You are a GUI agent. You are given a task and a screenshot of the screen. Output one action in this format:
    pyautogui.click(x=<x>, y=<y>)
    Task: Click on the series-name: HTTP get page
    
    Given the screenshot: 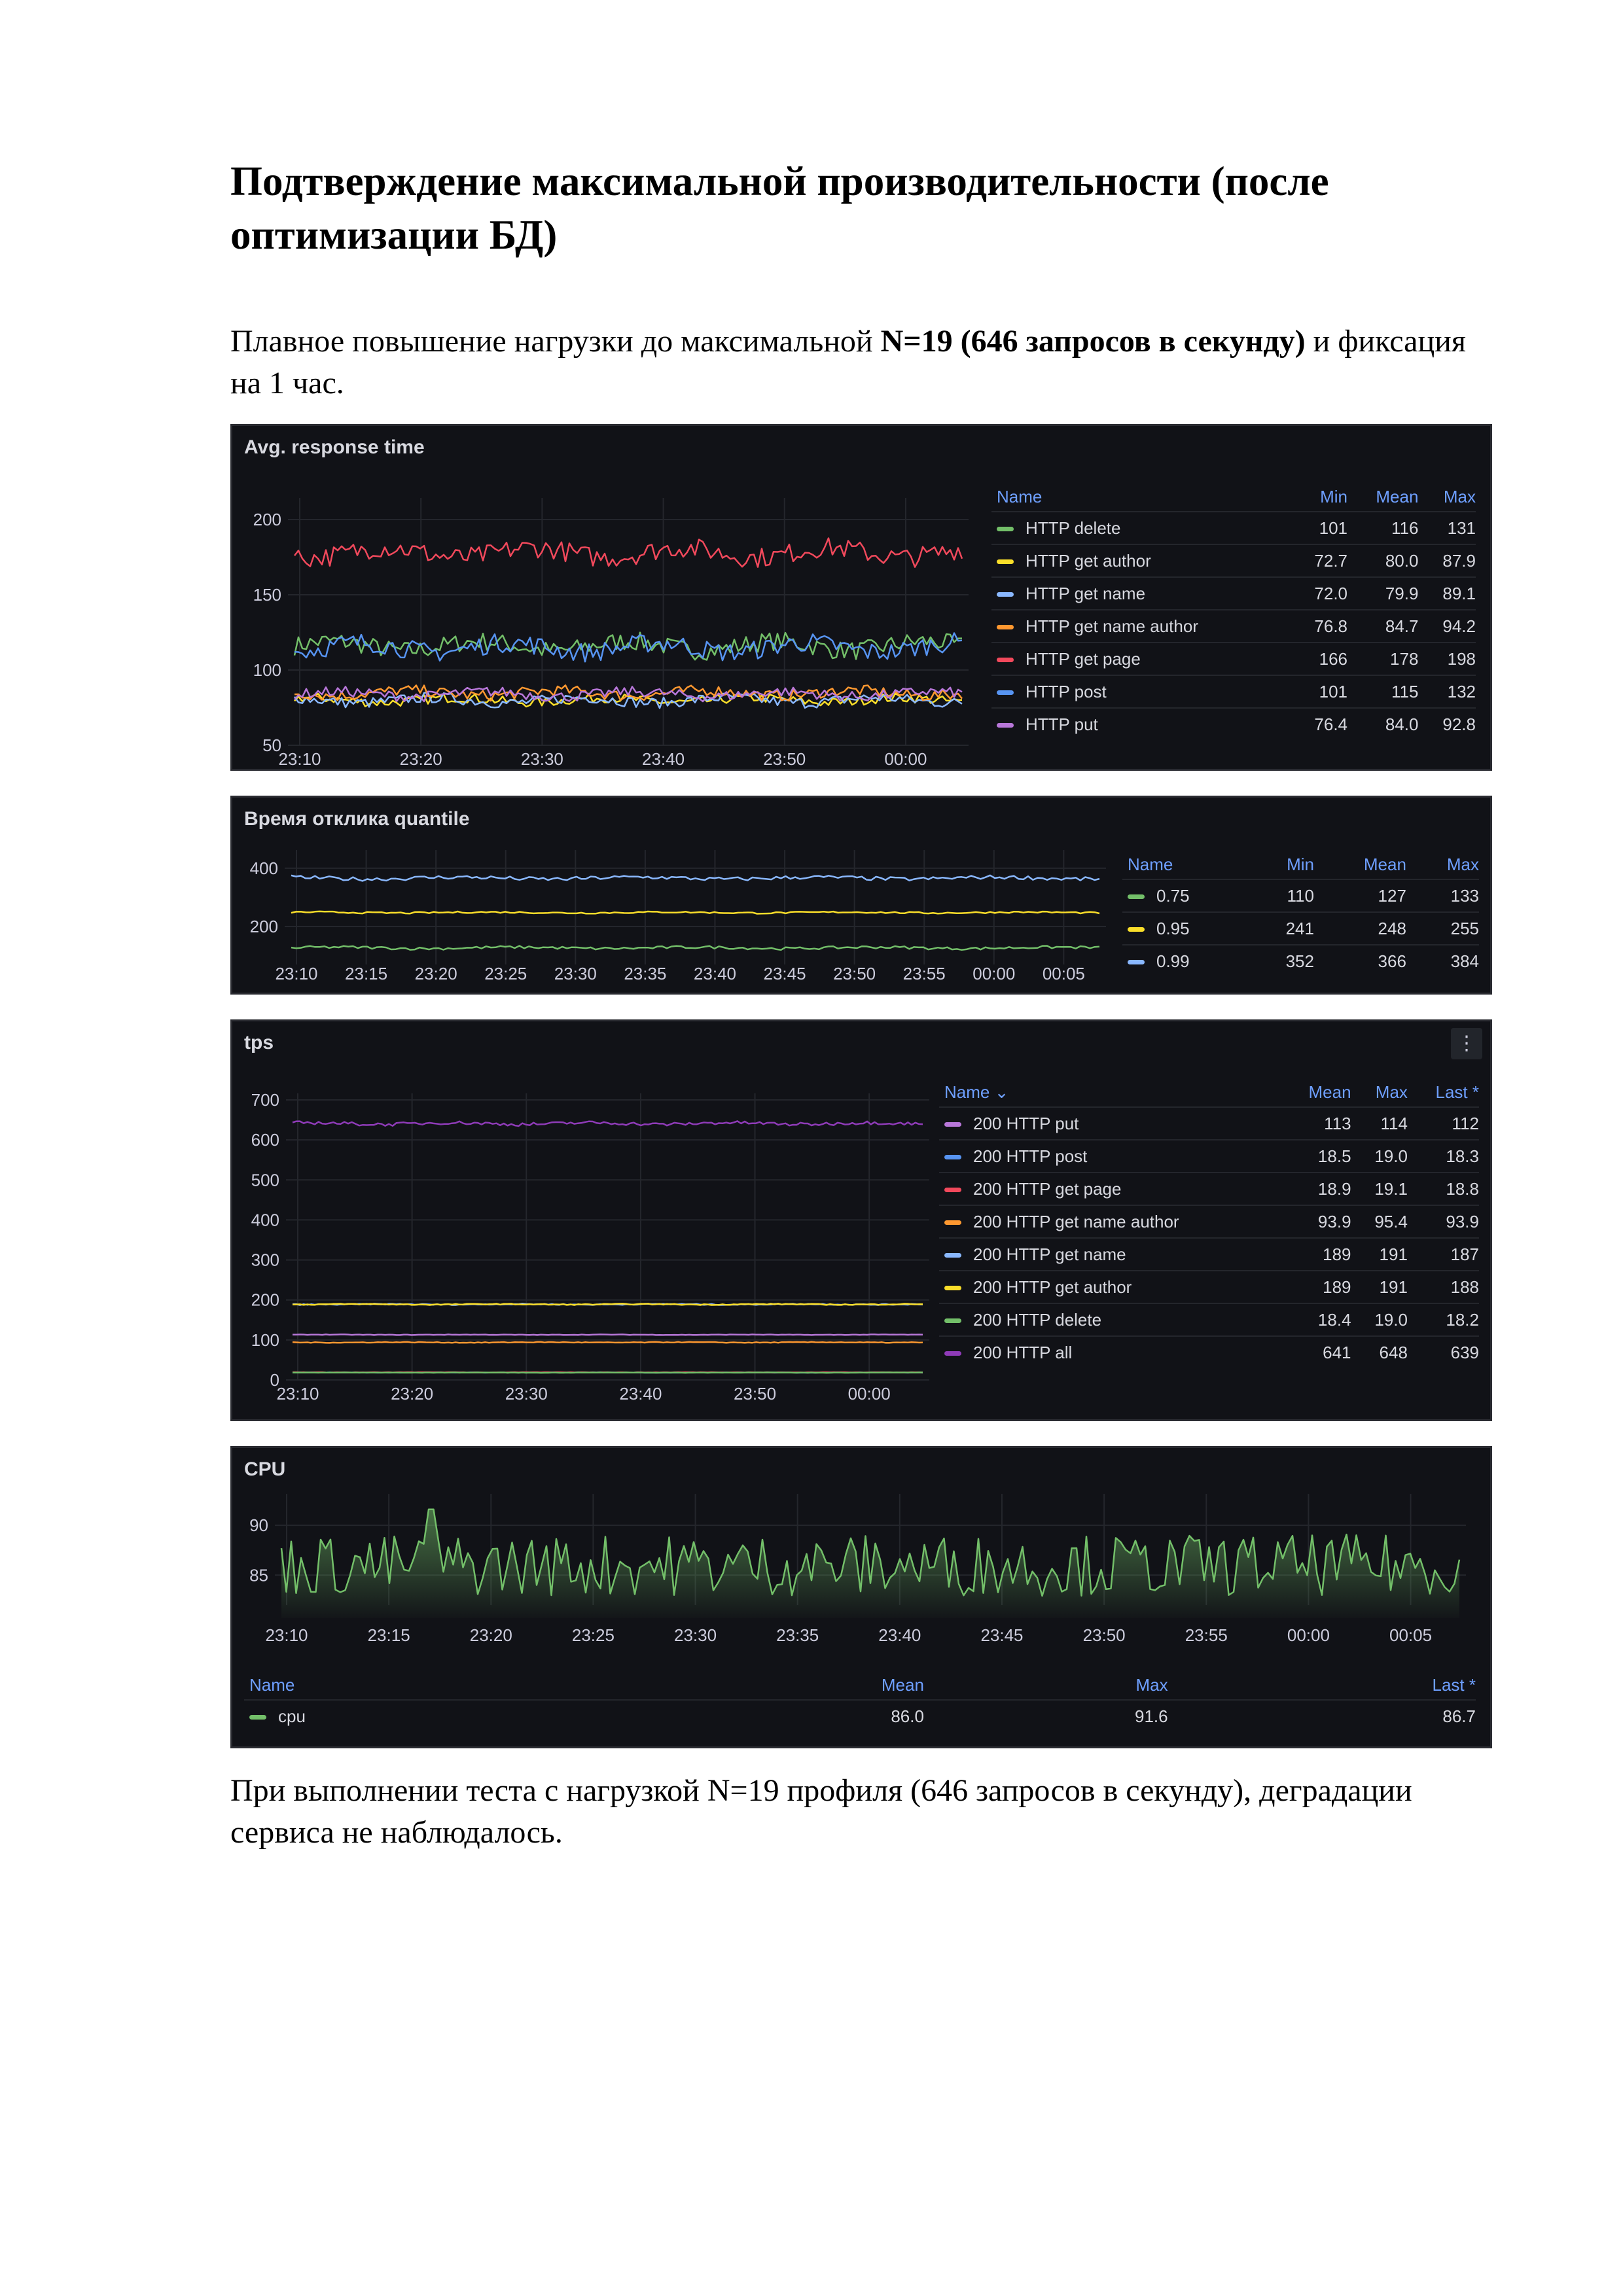 What is the action you would take?
    pyautogui.click(x=1083, y=658)
    